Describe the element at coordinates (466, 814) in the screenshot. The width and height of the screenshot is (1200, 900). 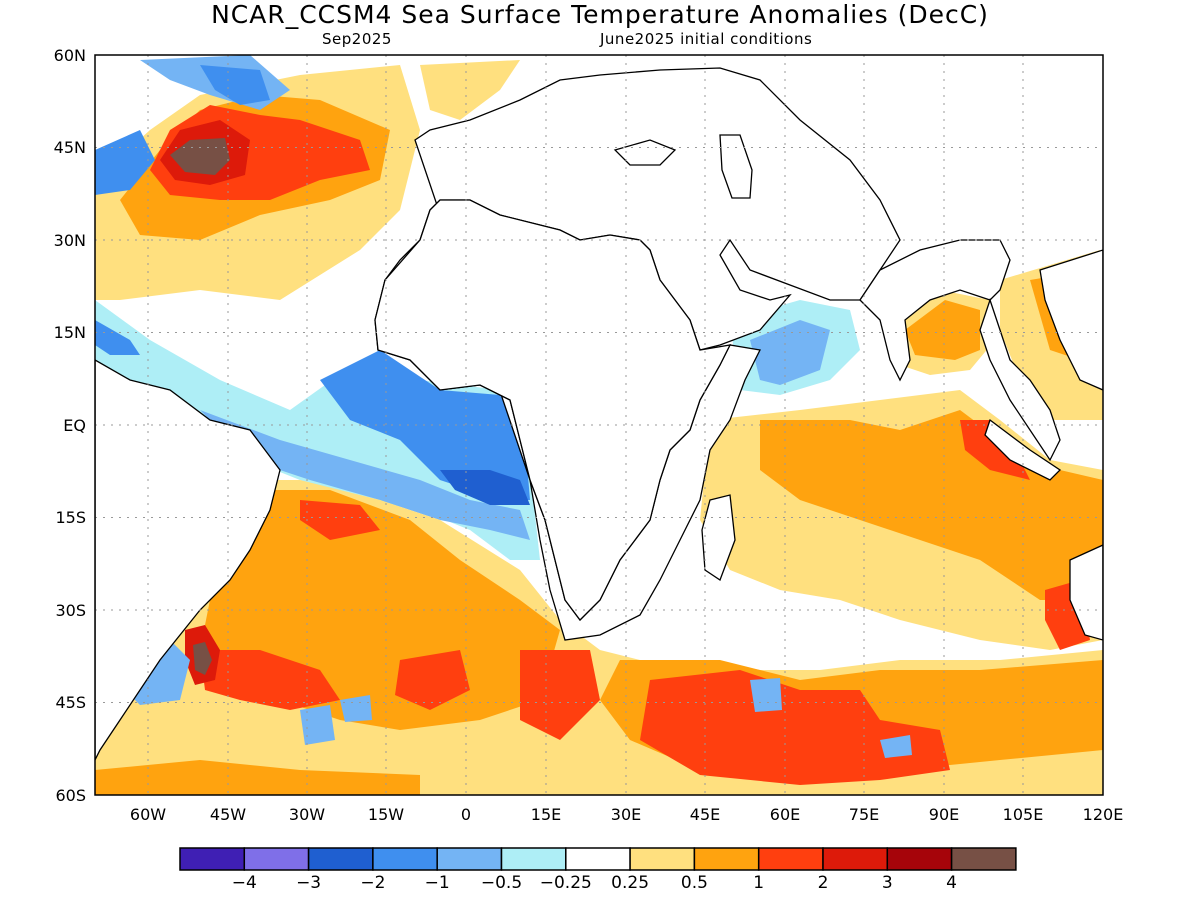
I see `lon-label: 0` at that location.